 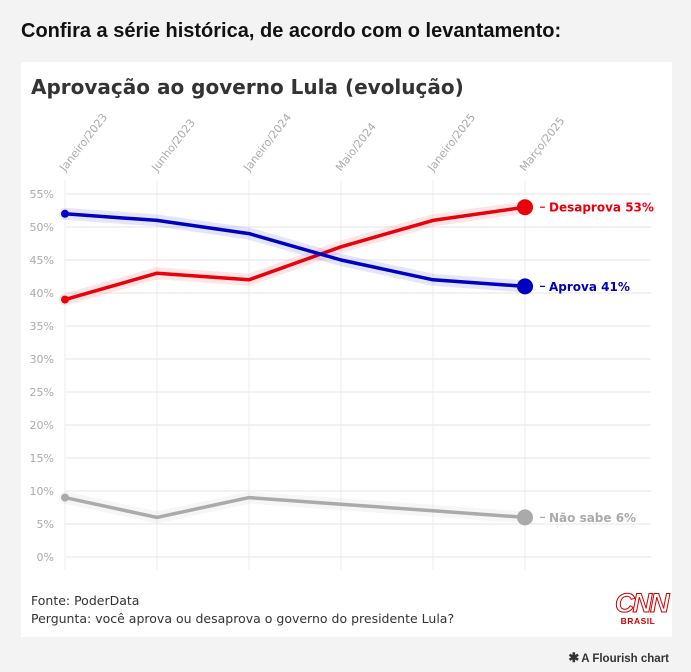 I want to click on y-tick-label: 35%, so click(x=42, y=326).